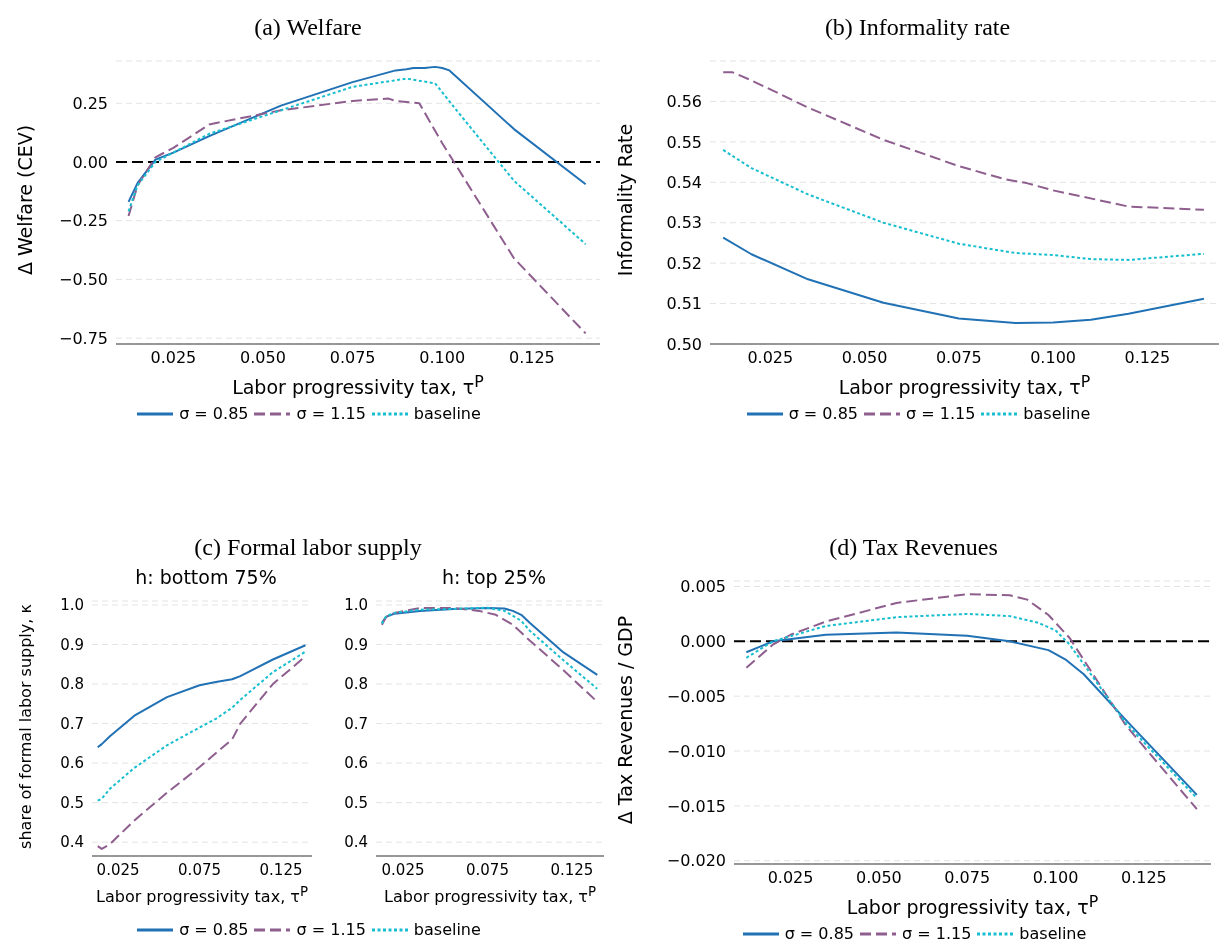  I want to click on y-tick-label: 0.51, so click(684, 304).